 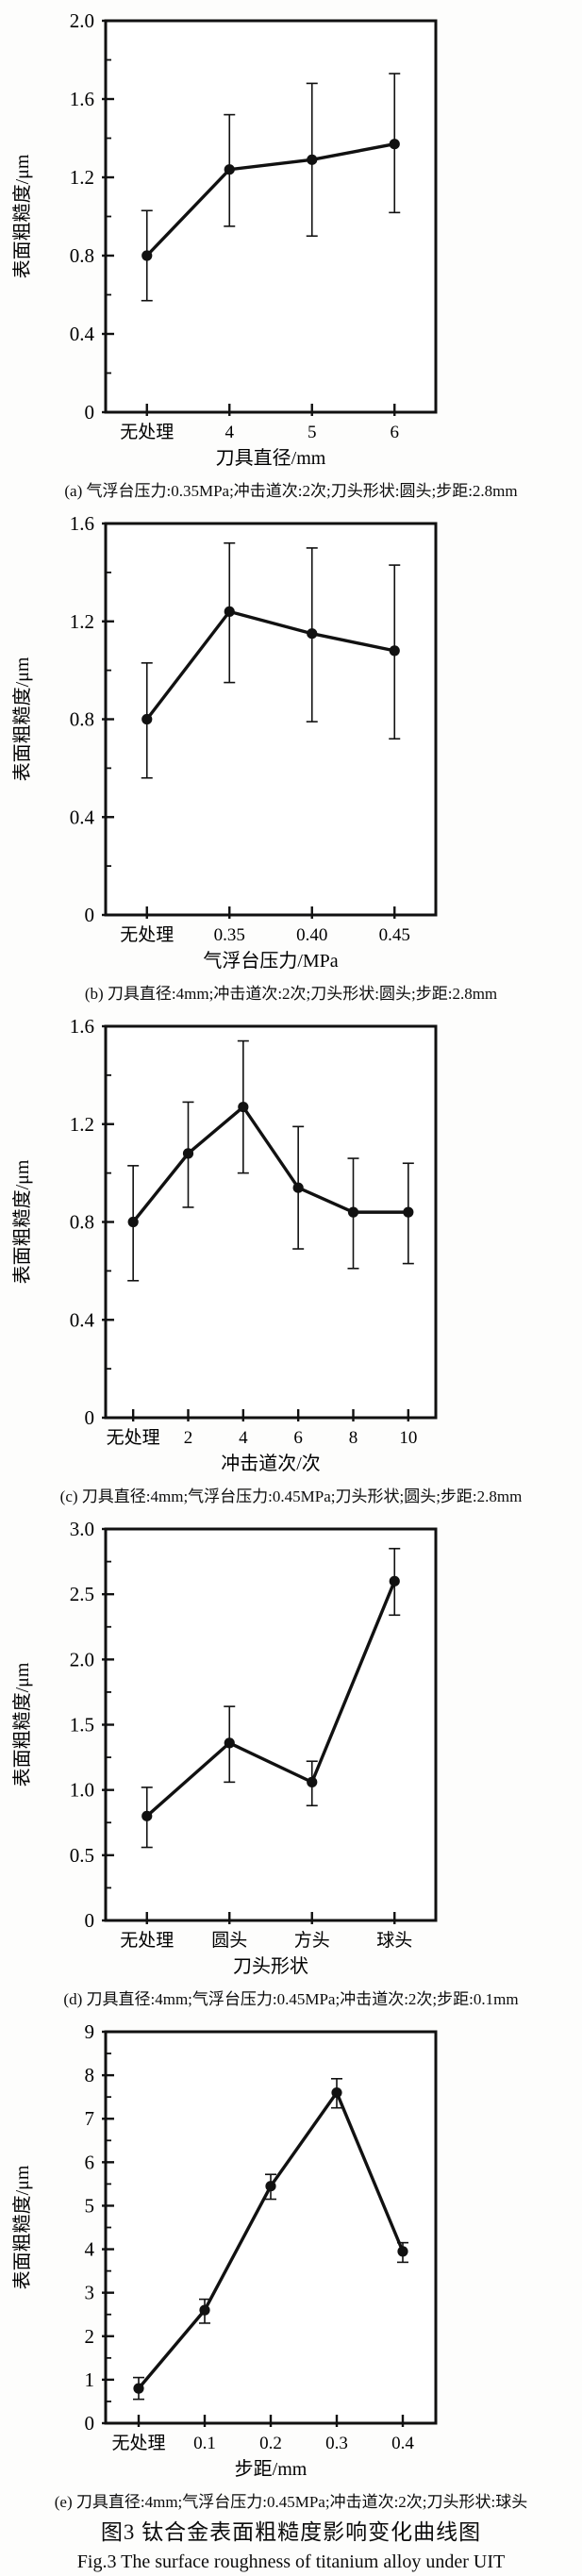 I want to click on x-axis: 无处理 4 5 6, so click(x=259, y=423).